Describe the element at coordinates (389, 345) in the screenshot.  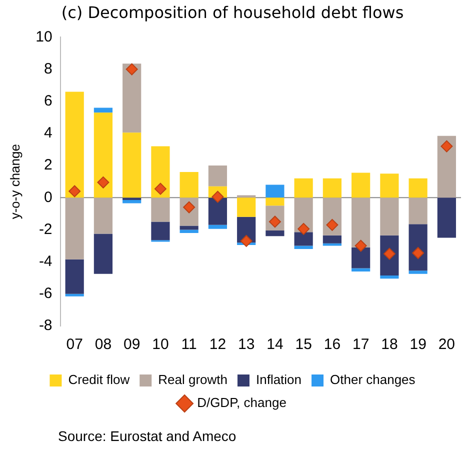
I see `x-tick-label: 18` at that location.